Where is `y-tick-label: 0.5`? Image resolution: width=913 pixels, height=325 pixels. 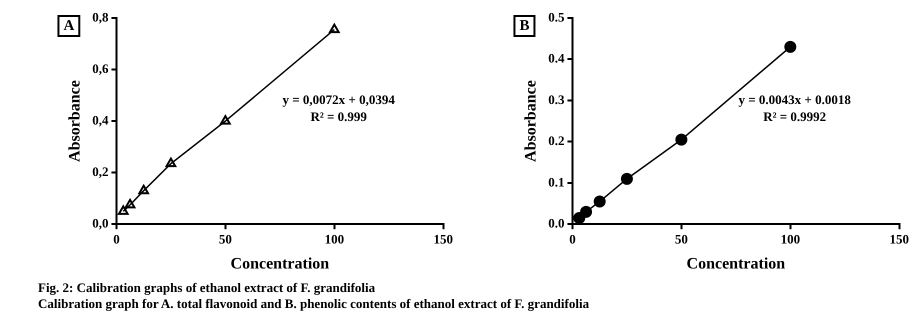
y-tick-label: 0.5 is located at coordinates (556, 16).